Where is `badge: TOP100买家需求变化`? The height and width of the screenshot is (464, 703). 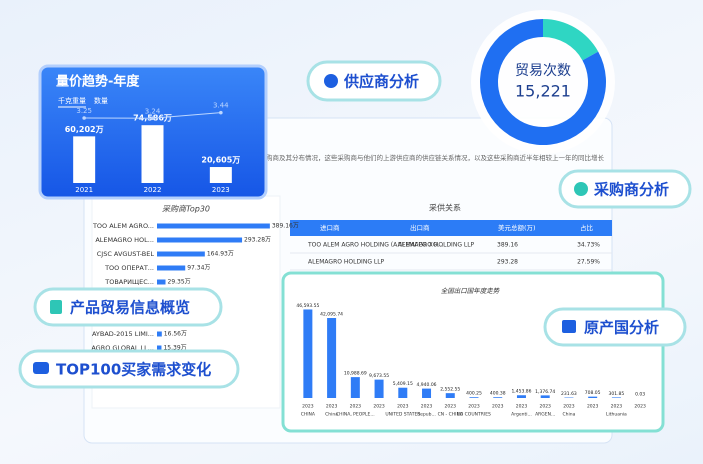 badge: TOP100买家需求变化 is located at coordinates (129, 369).